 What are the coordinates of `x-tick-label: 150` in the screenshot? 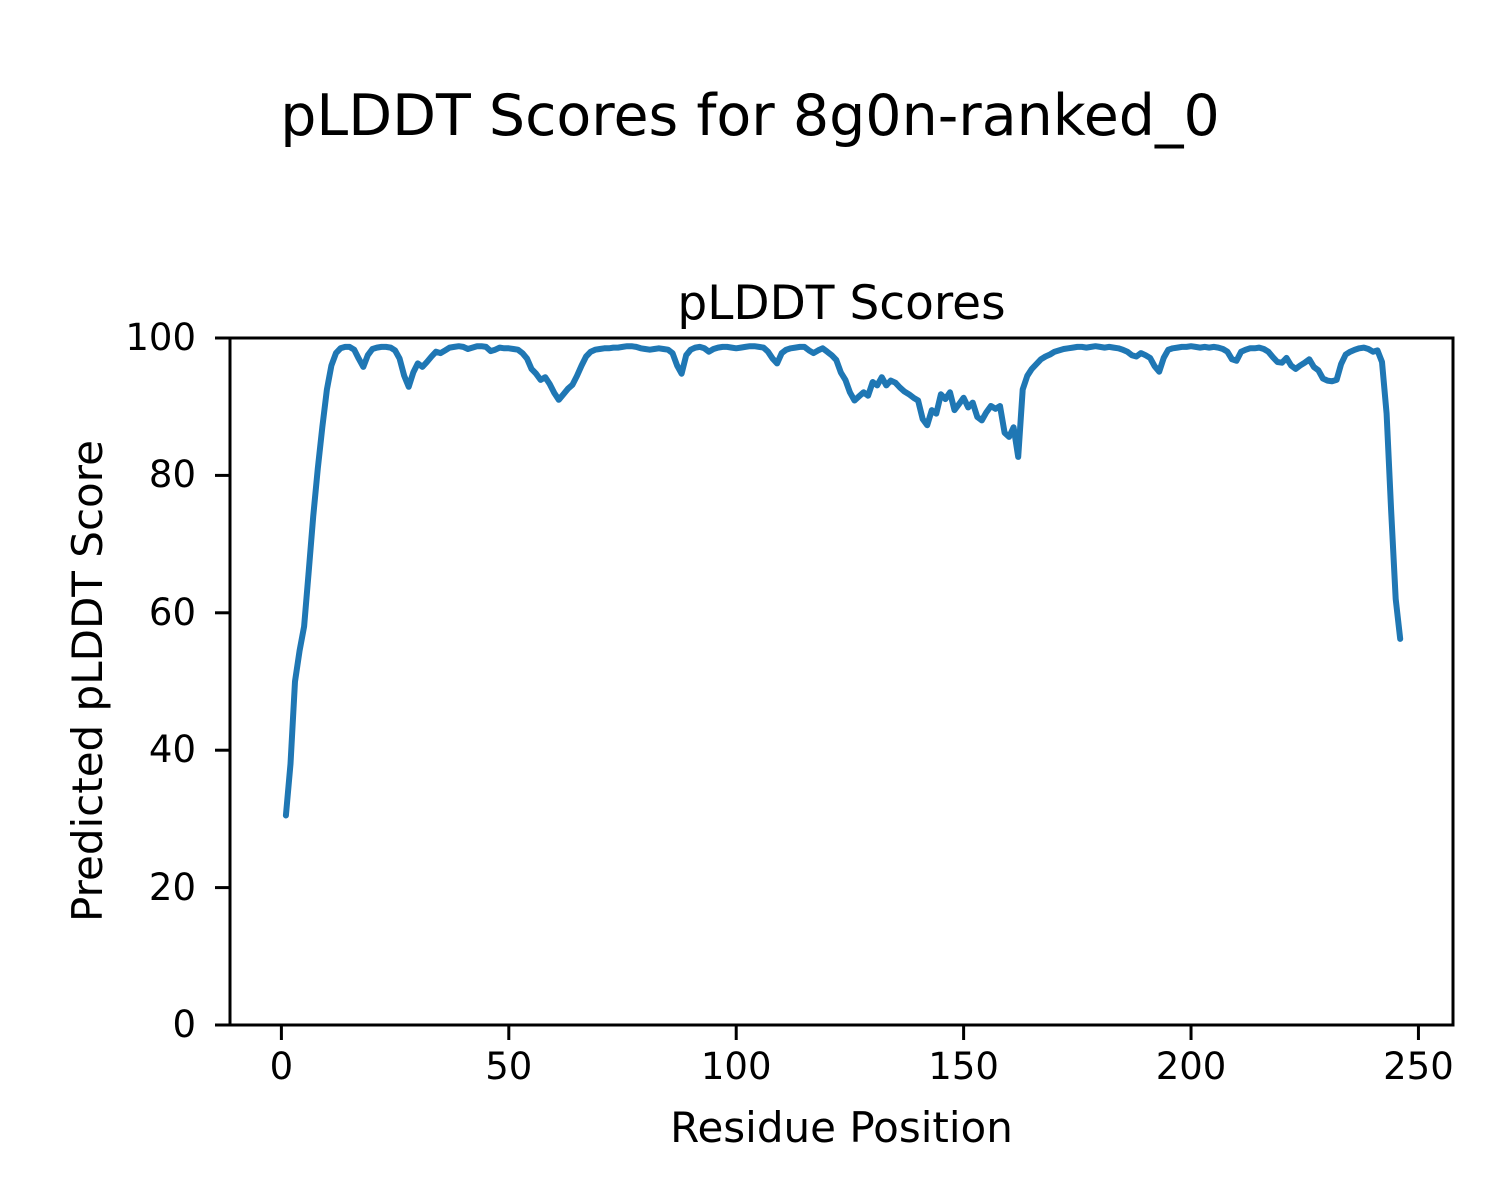 It's located at (963, 1066).